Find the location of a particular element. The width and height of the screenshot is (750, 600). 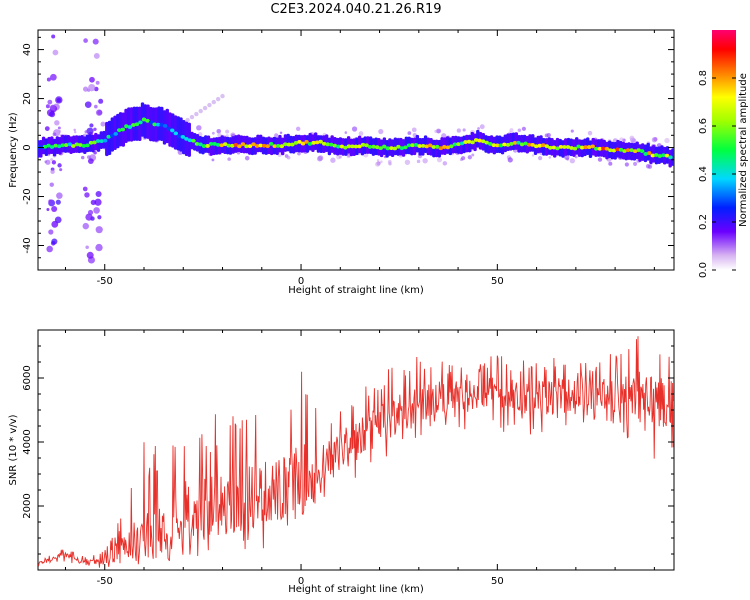

snr-xlabel: Height of straight line (km) is located at coordinates (356, 589).